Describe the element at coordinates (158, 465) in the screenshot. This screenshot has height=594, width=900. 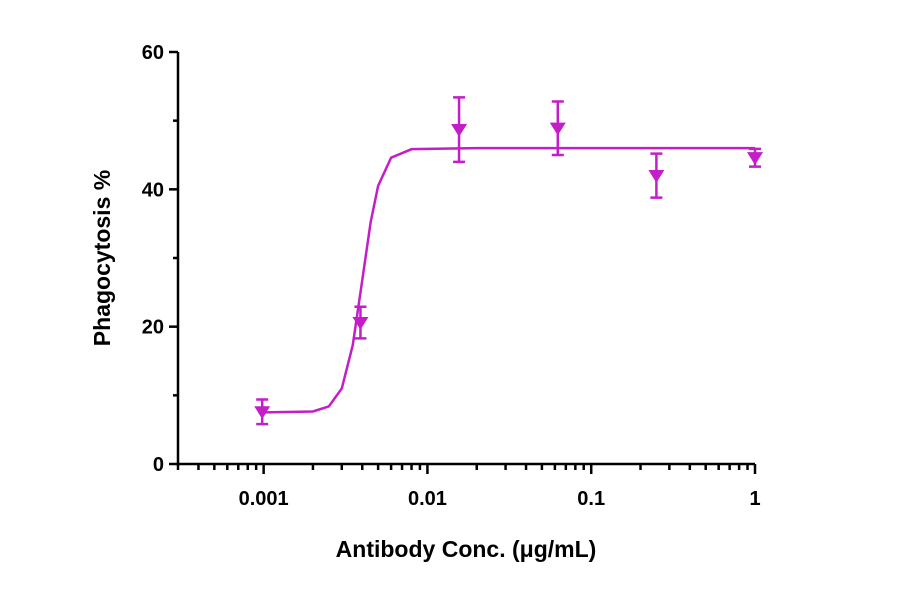
I see `y-tick-label: 0` at that location.